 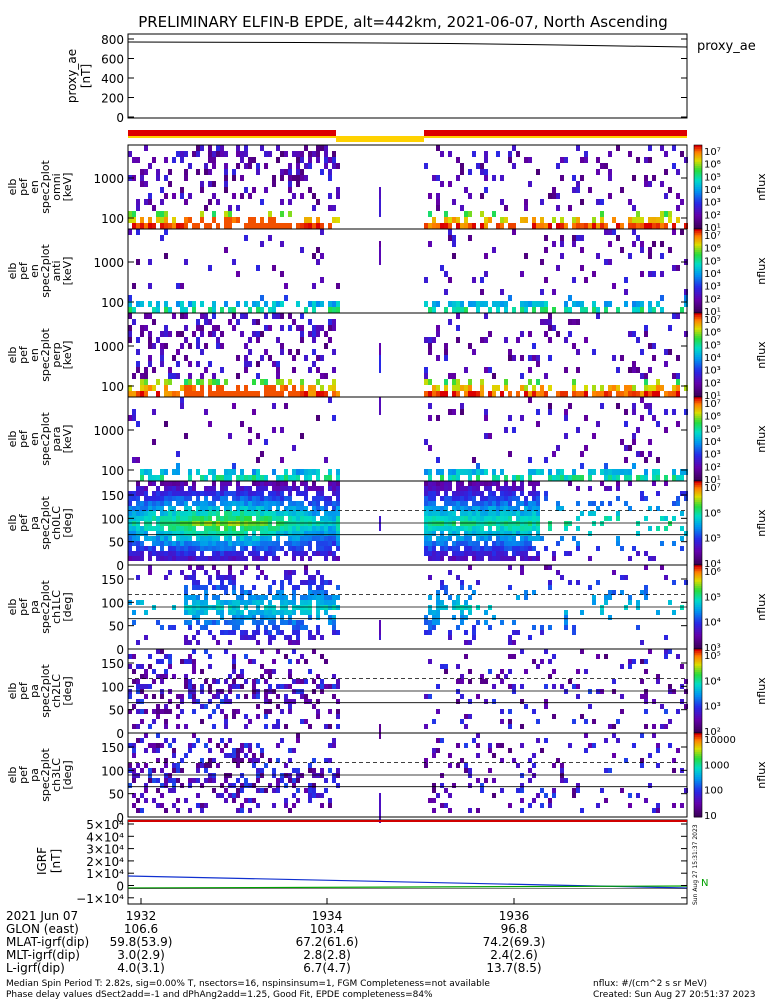 I want to click on panel-tick-label: 150, so click(x=112, y=496).